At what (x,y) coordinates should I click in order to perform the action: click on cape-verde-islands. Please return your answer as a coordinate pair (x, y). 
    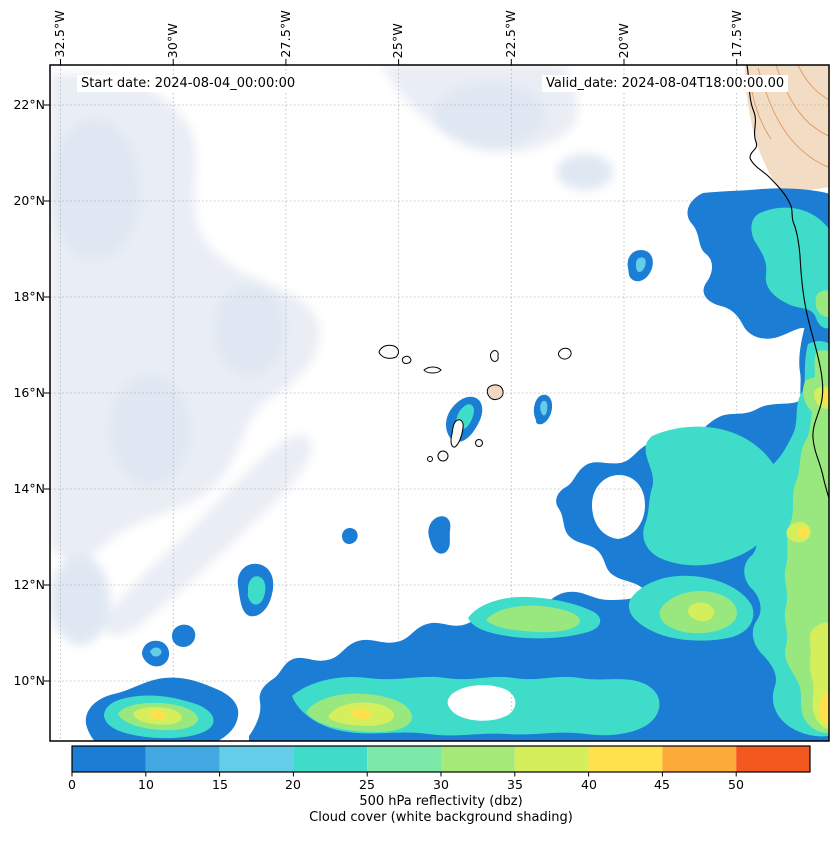
    Looking at the image, I should click on (475, 403).